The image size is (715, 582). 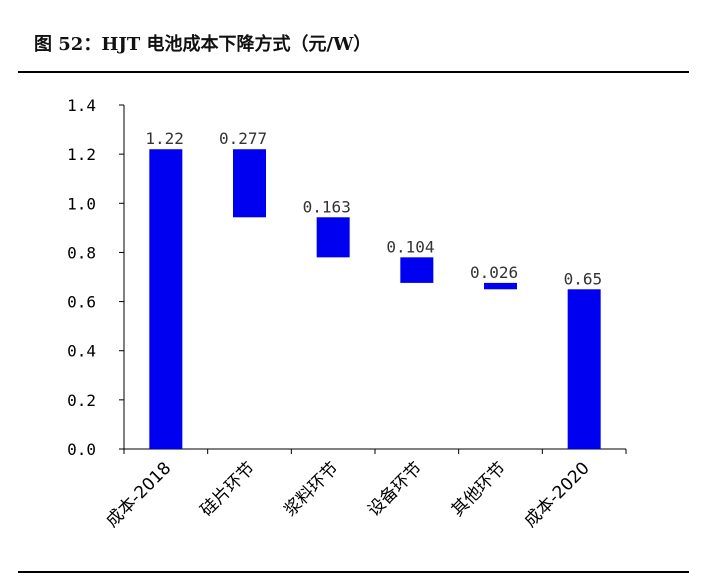 What do you see at coordinates (81, 400) in the screenshot?
I see `y-tick-label: 0.2` at bounding box center [81, 400].